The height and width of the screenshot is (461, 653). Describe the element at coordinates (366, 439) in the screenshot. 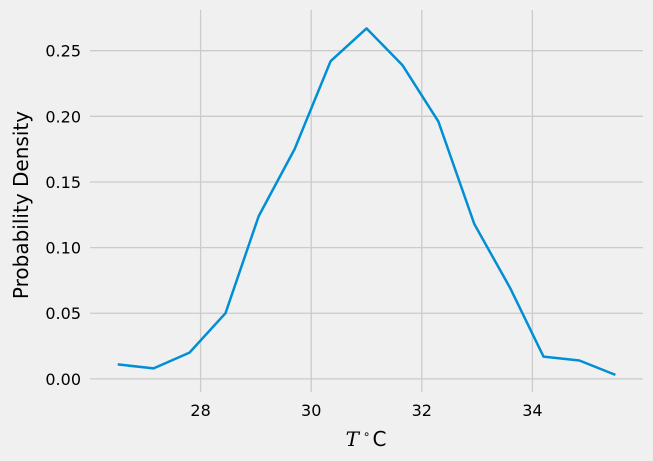

I see `x-axis-label: T ∘ C` at that location.